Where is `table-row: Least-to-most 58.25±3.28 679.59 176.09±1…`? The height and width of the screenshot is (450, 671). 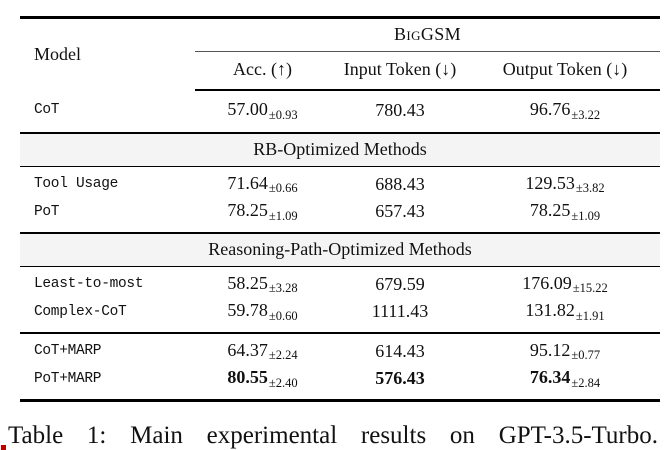
table-row: Least-to-most 58.25±3.28 679.59 176.09±1… is located at coordinates (340, 282).